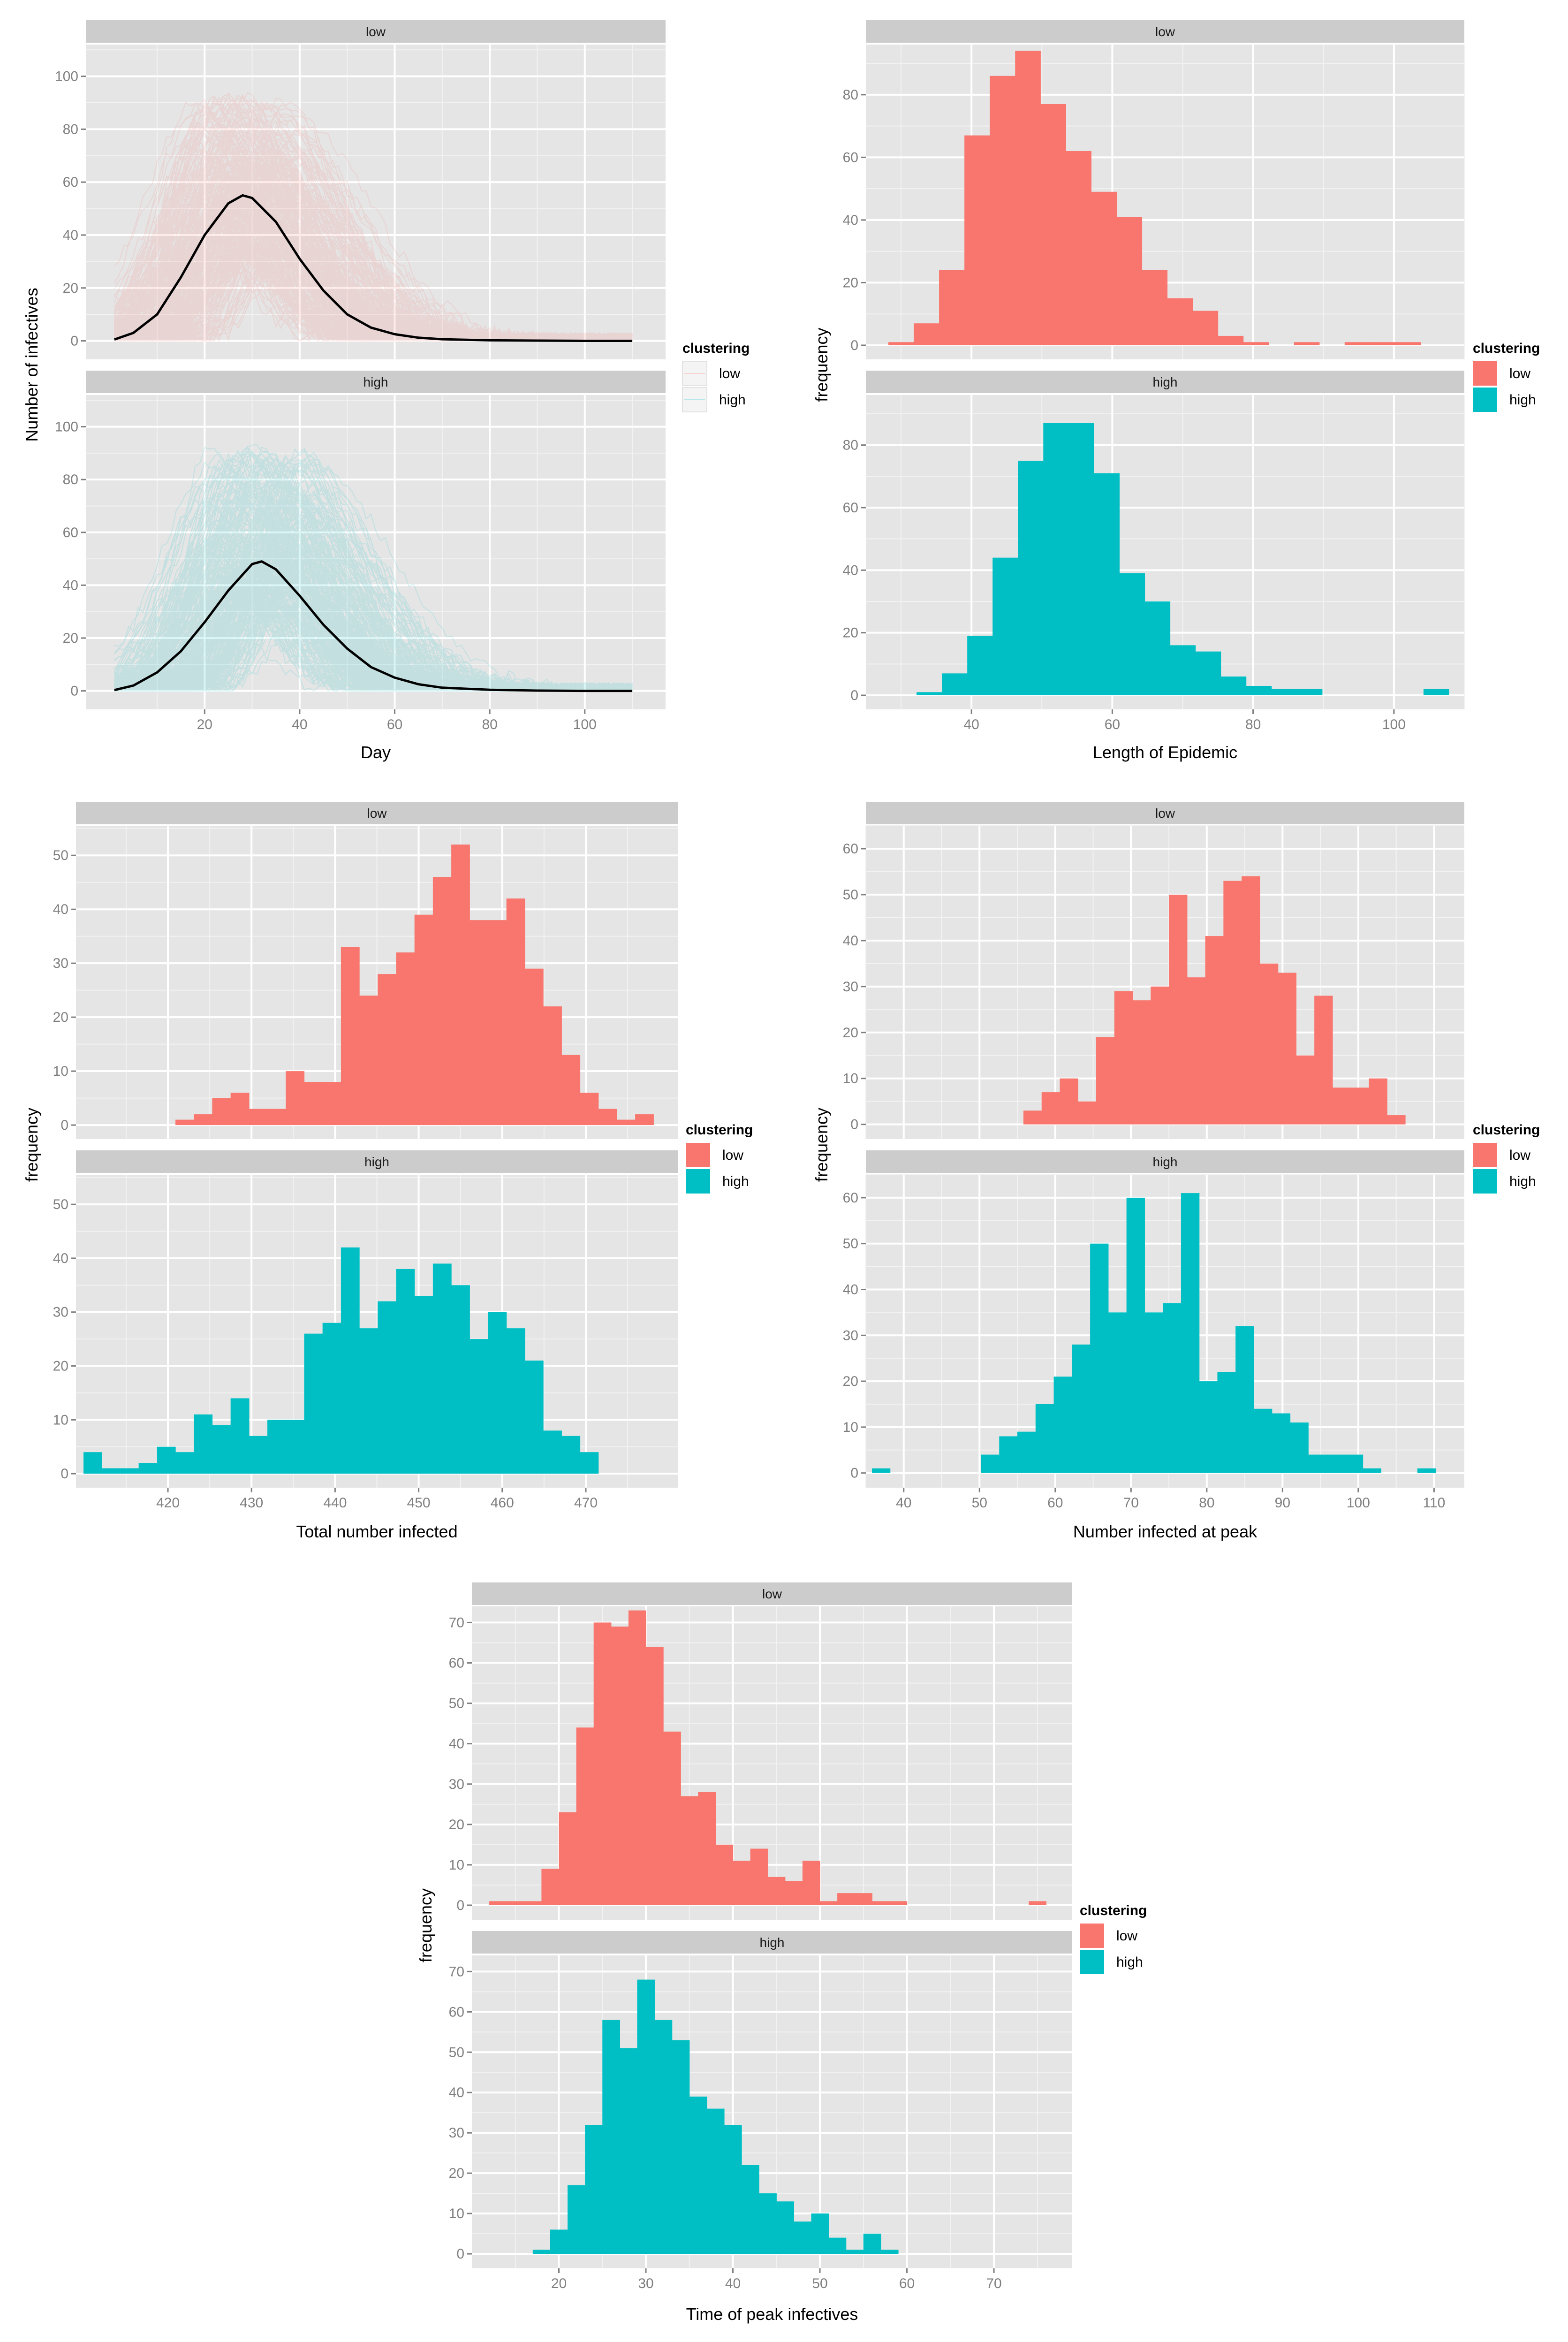  Describe the element at coordinates (732, 1155) in the screenshot. I see `legend-label-low: low` at that location.